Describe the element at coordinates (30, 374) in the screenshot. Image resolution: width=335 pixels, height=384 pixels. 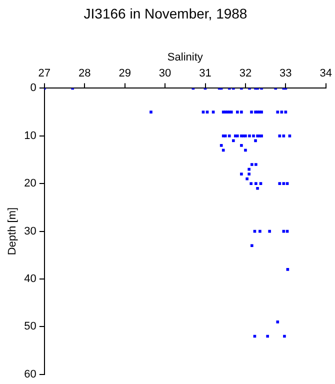
I see `y-tick-label: 60` at that location.